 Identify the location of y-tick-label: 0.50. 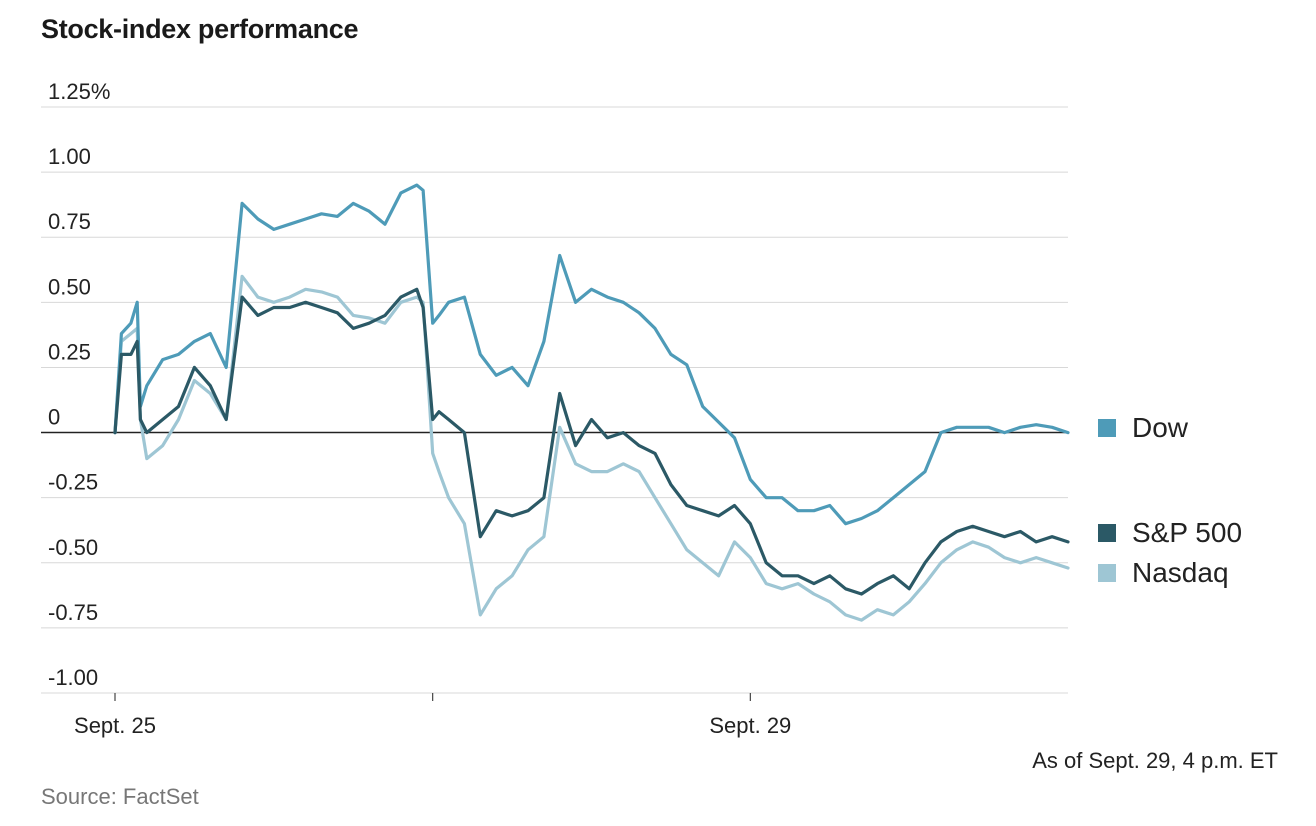
(69, 286).